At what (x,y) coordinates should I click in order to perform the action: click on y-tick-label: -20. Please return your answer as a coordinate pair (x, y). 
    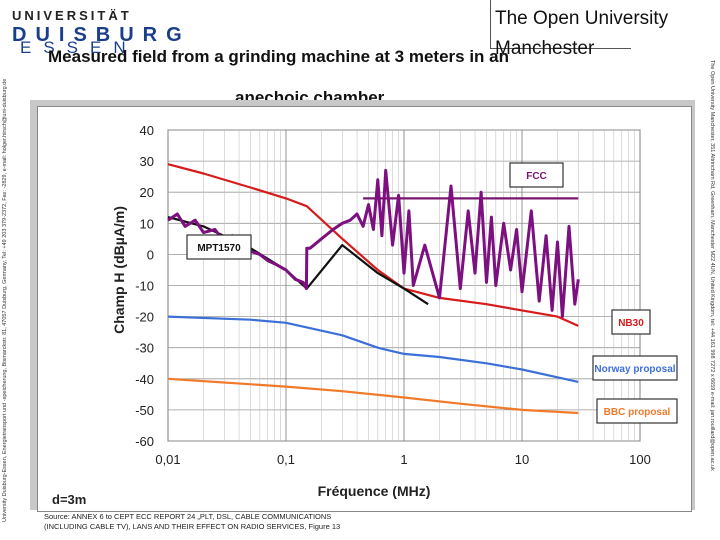
    Looking at the image, I should click on (144, 317).